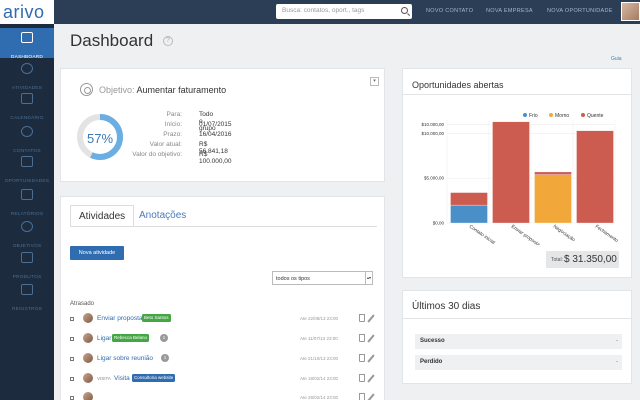 The width and height of the screenshot is (640, 400). I want to click on goal-title: Objetivo: Aumentar faturamento, so click(162, 90).